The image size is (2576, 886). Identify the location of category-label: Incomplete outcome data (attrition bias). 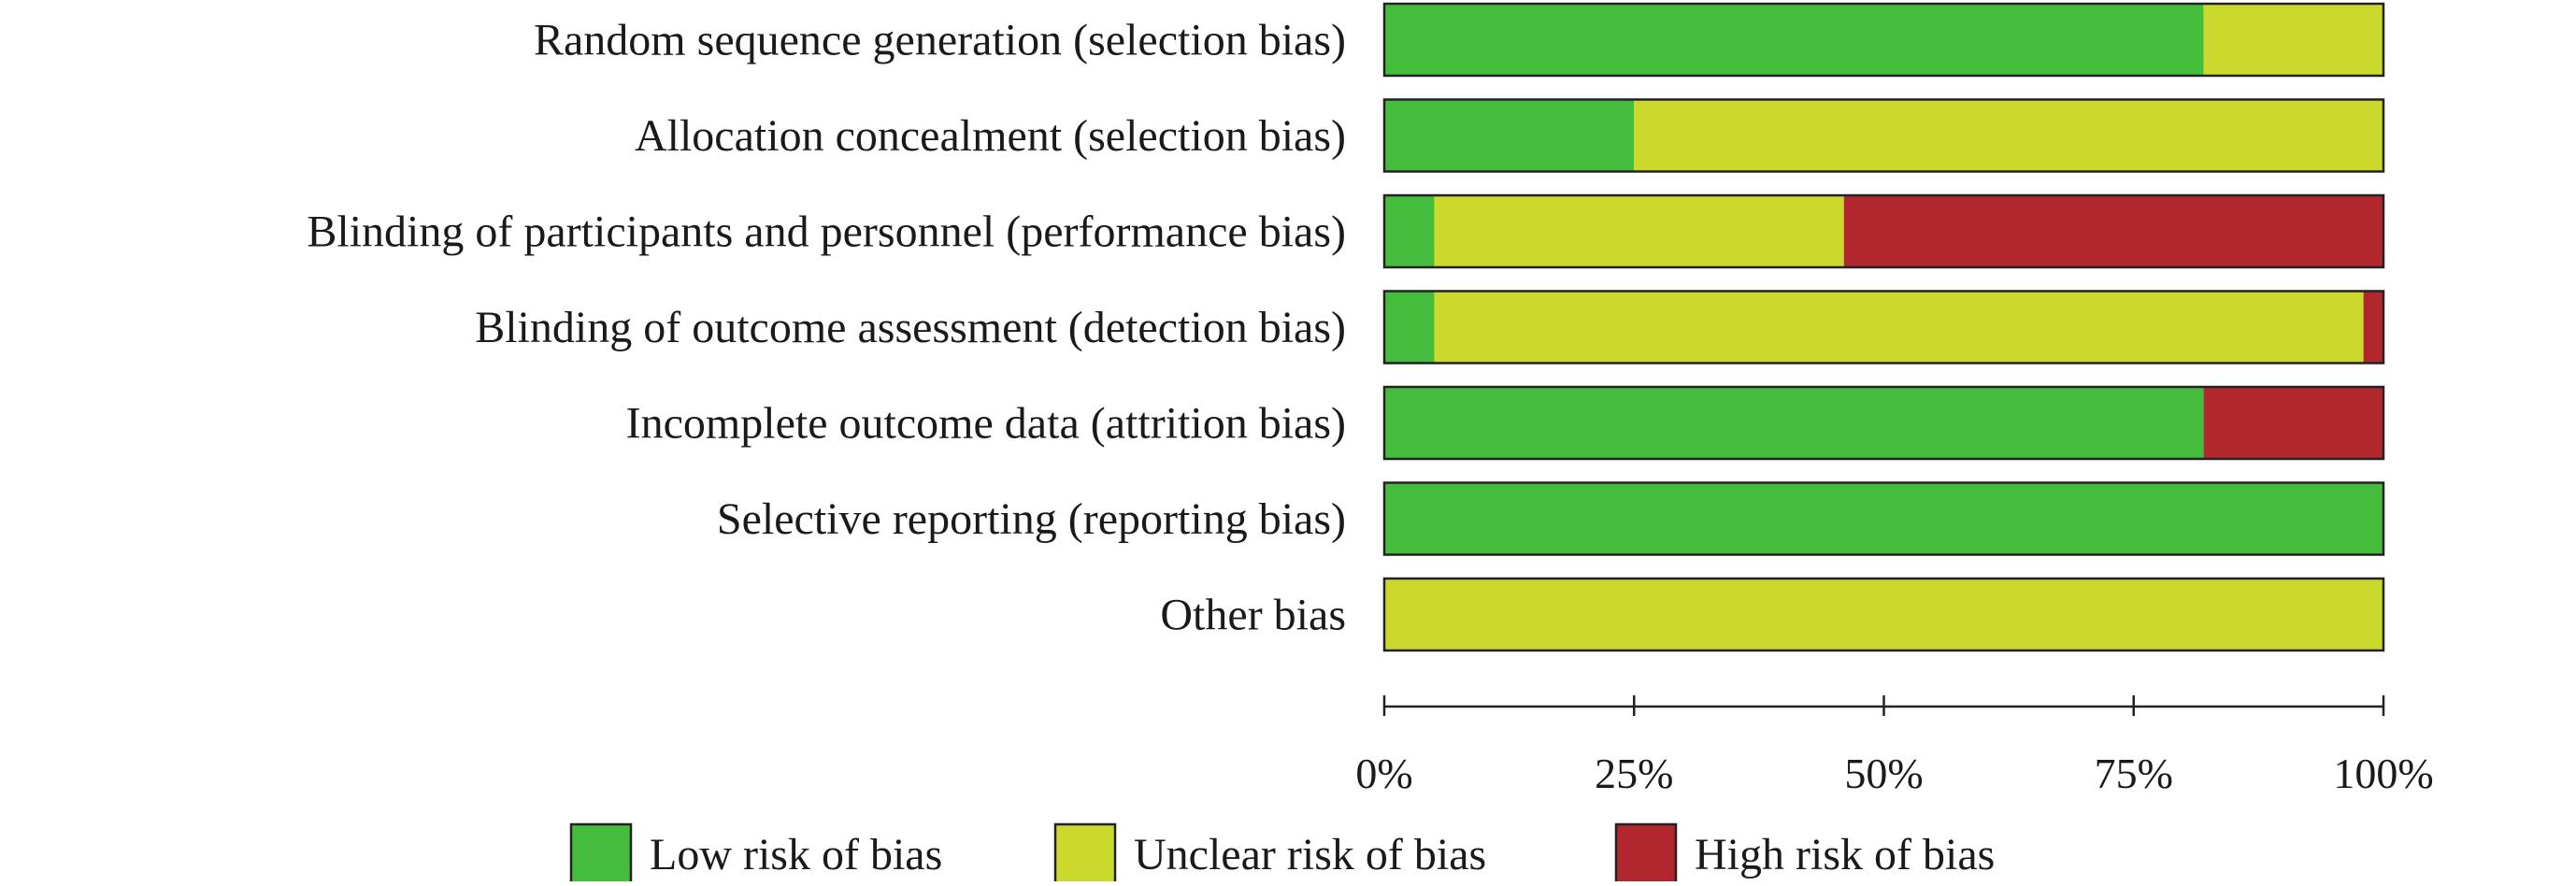
(986, 424).